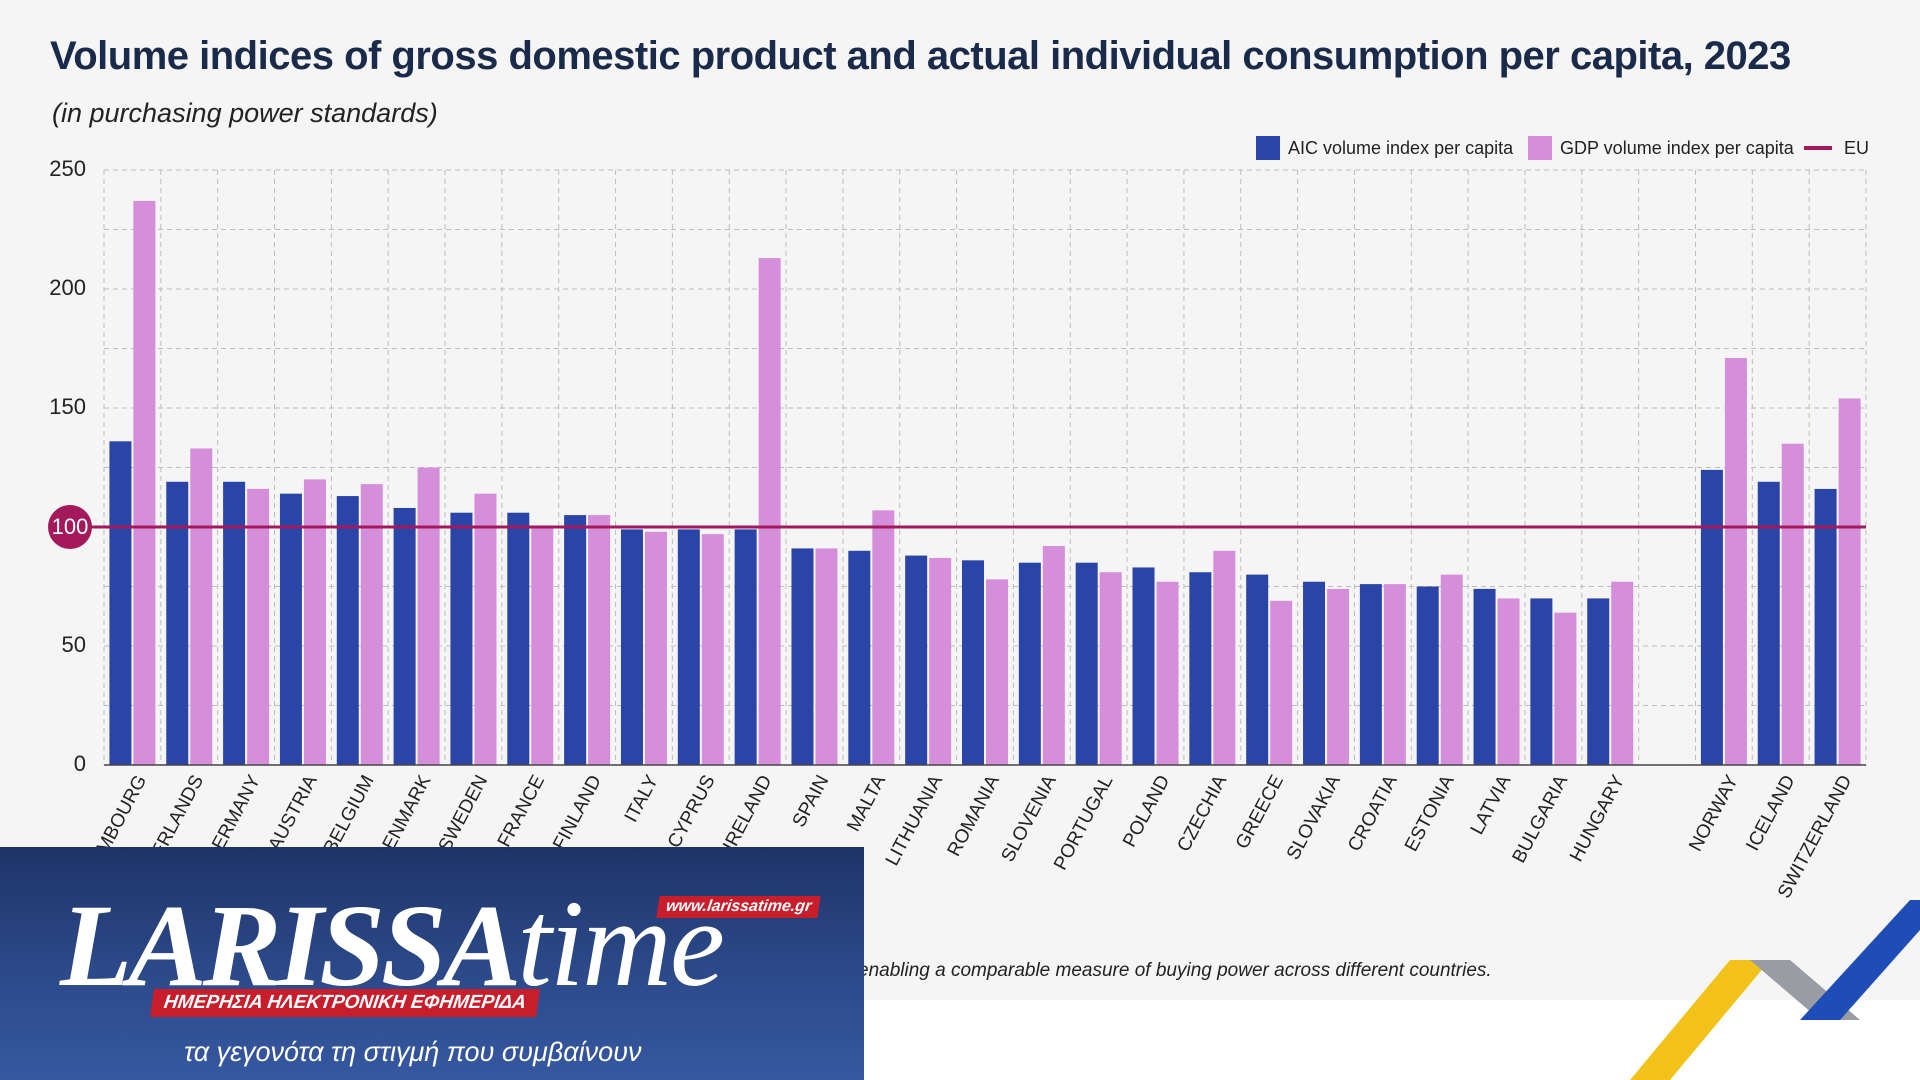 The height and width of the screenshot is (1080, 1920). Describe the element at coordinates (1622, 673) in the screenshot. I see `bar-gdp-hungary` at that location.